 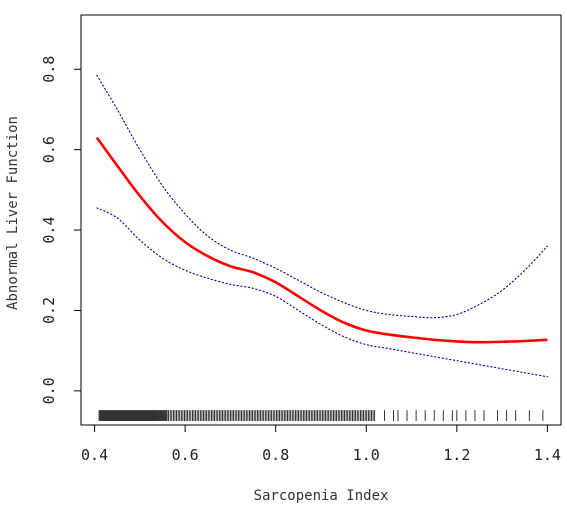 What do you see at coordinates (321, 496) in the screenshot?
I see `x-axis-title: Sarcopenia Index` at bounding box center [321, 496].